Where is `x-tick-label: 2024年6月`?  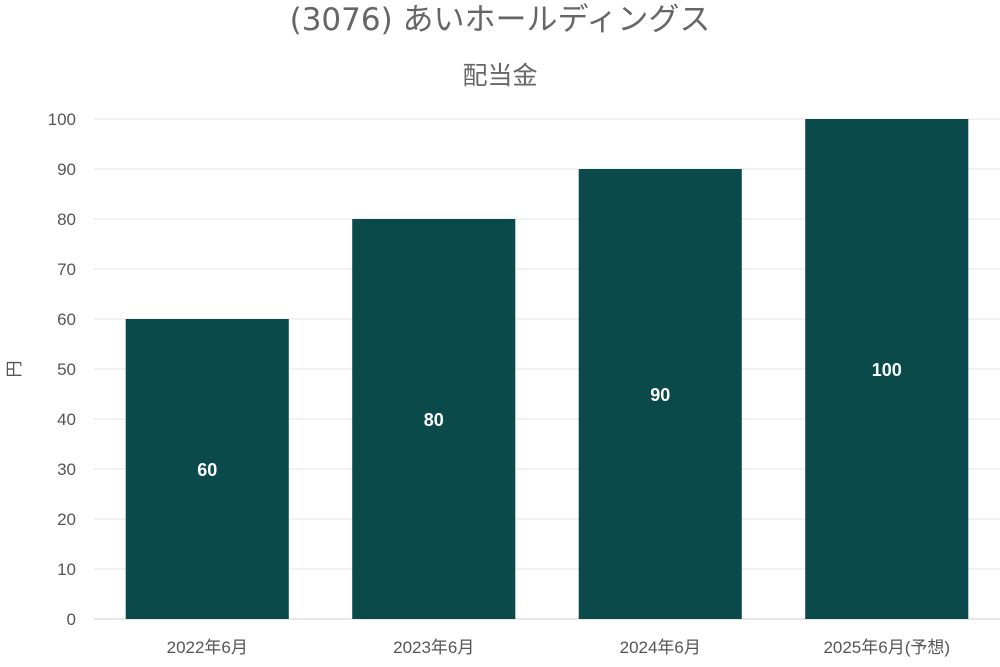
x-tick-label: 2024年6月 is located at coordinates (660, 647).